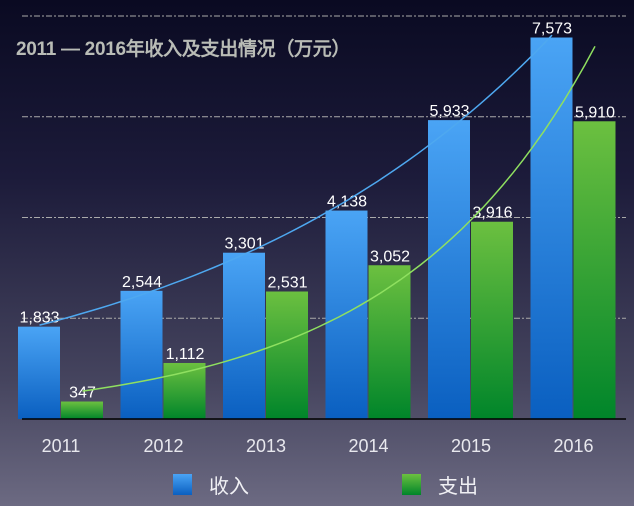 The width and height of the screenshot is (634, 506). What do you see at coordinates (184, 390) in the screenshot?
I see `bar-expense-2012` at bounding box center [184, 390].